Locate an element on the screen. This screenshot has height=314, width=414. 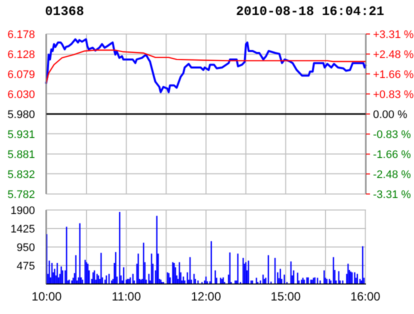
y-tick-label: 1425 is located at coordinates (22, 230).